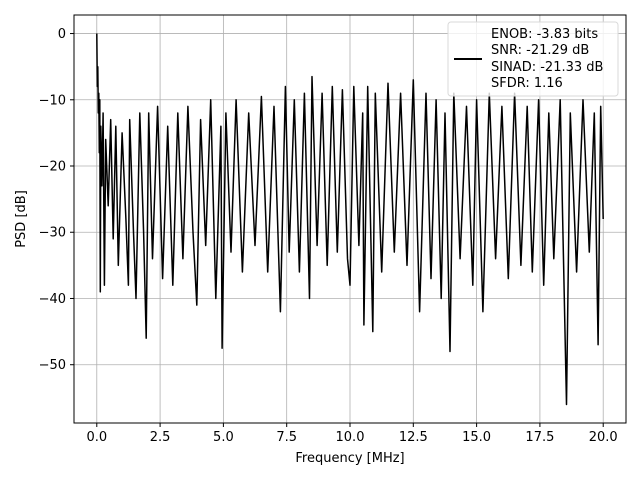 The width and height of the screenshot is (640, 480). I want to click on legend-box, so click(533, 59).